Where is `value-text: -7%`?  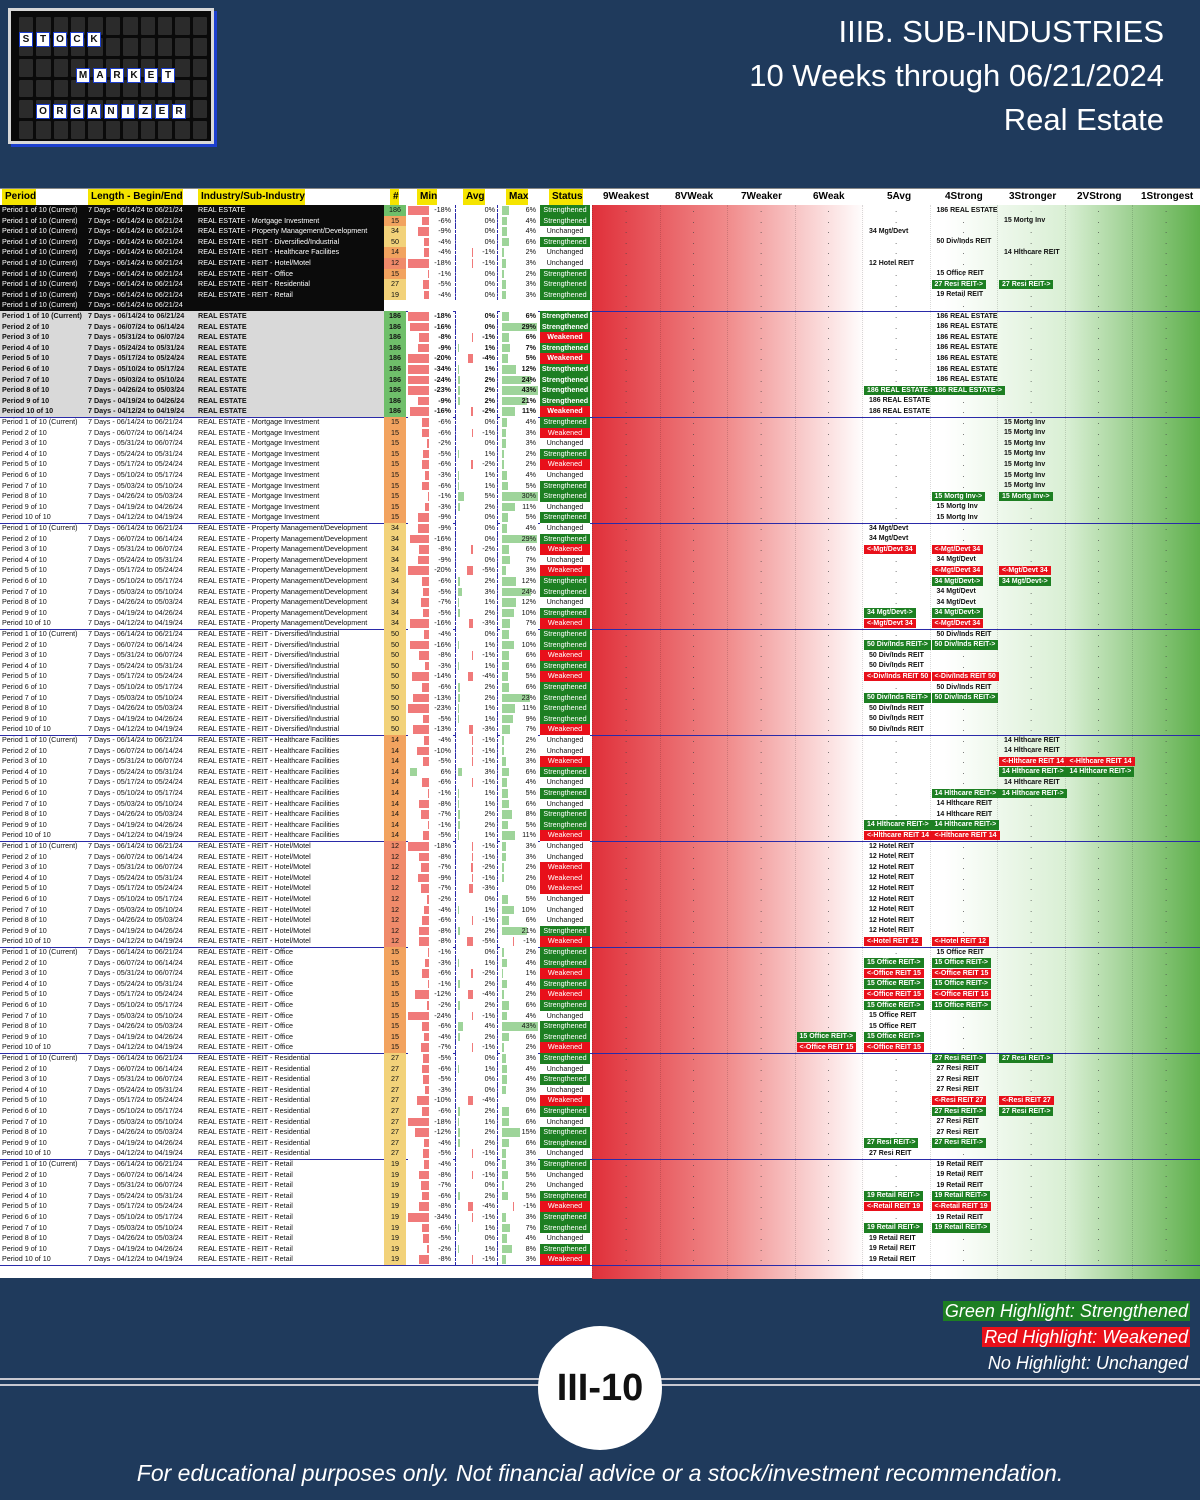
value-text: -7% is located at coordinates (444, 814).